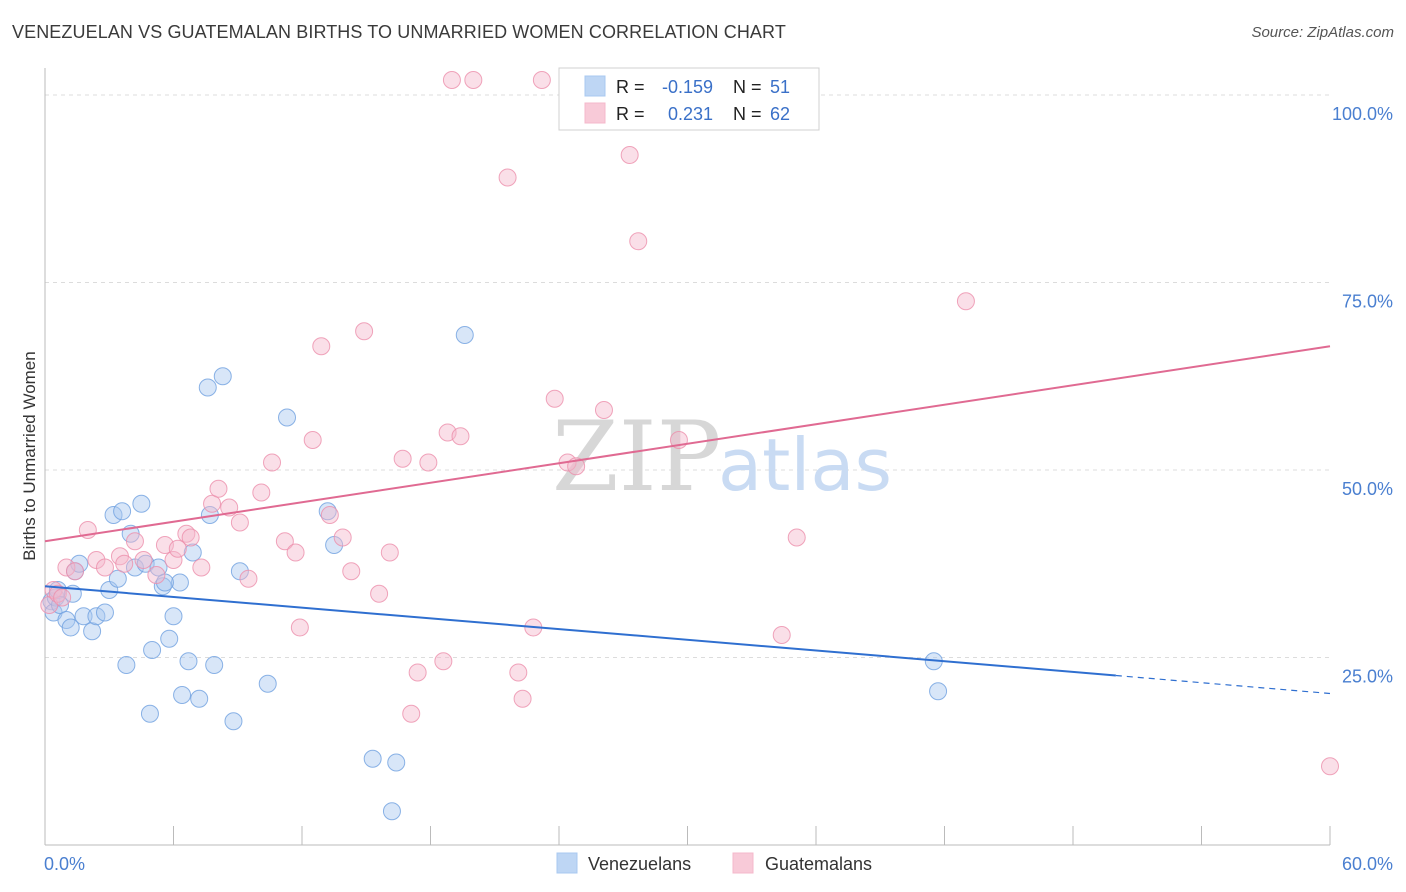 Image resolution: width=1406 pixels, height=892 pixels. I want to click on bottom-legend-label-guatemalans: Guatemalans, so click(818, 864).